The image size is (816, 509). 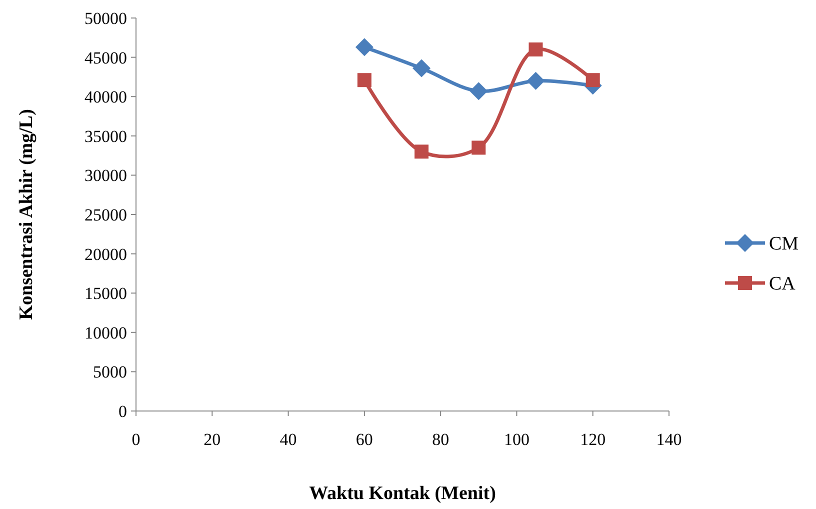 I want to click on y-axis-title: Konsentrasi Akhir (mg/L), so click(x=26, y=214).